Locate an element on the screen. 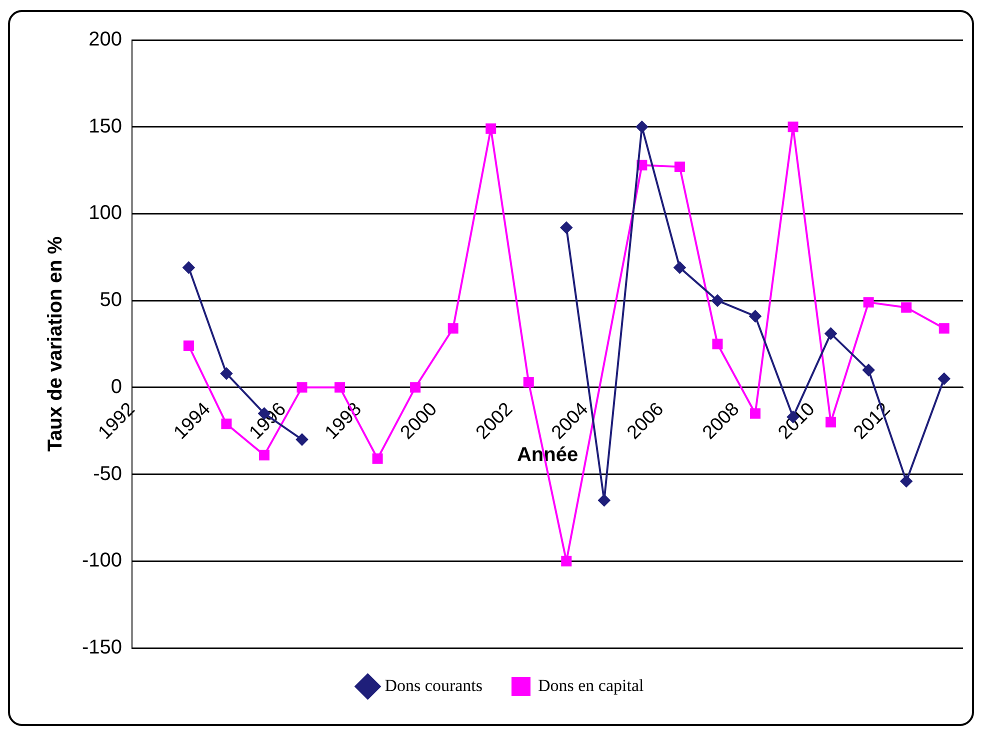 Image resolution: width=983 pixels, height=735 pixels. y-tick-label: 50 is located at coordinates (111, 300).